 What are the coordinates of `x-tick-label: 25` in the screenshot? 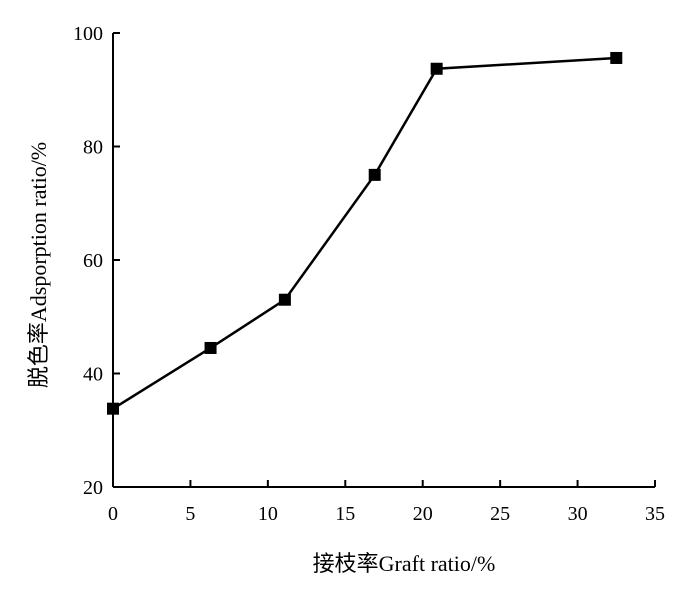 It's located at (500, 514).